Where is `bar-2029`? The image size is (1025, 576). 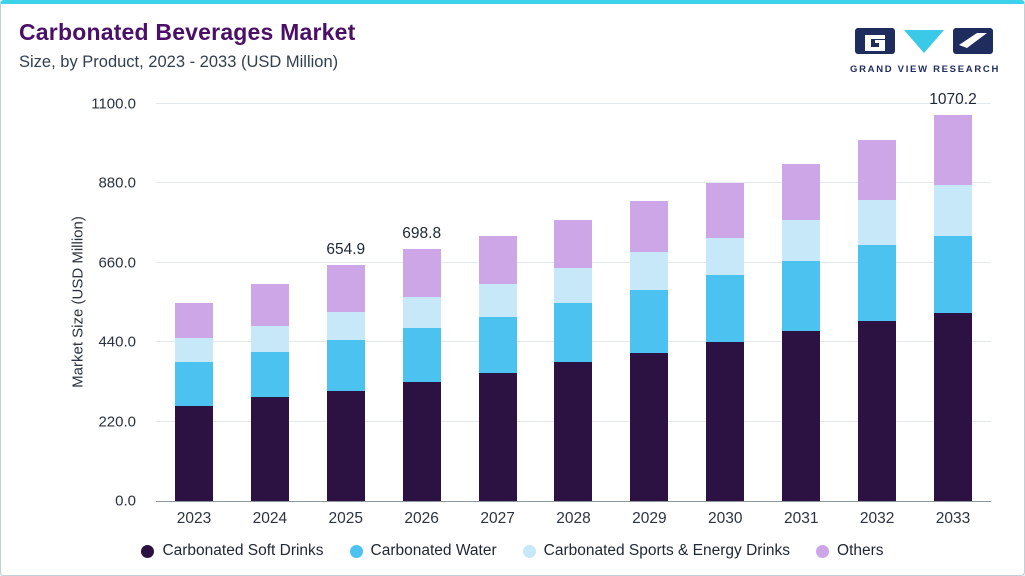
bar-2029 is located at coordinates (649, 302).